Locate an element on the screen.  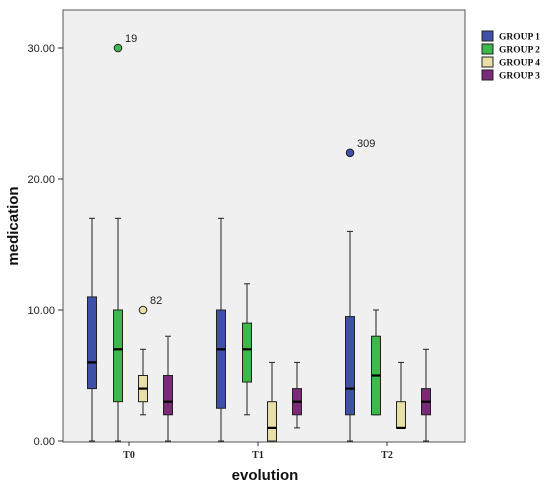
x-tick-label: T0 is located at coordinates (129, 455).